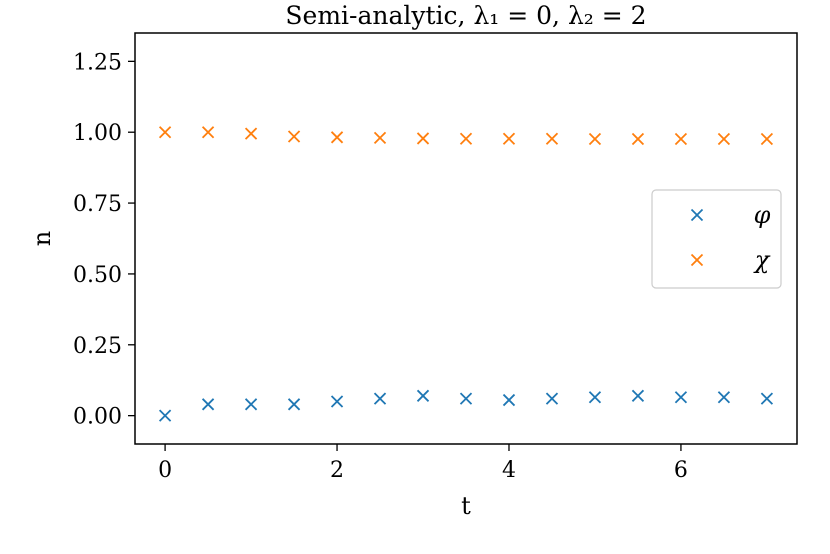 The width and height of the screenshot is (830, 554). I want to click on y-tick-label: 1.00, so click(97, 133).